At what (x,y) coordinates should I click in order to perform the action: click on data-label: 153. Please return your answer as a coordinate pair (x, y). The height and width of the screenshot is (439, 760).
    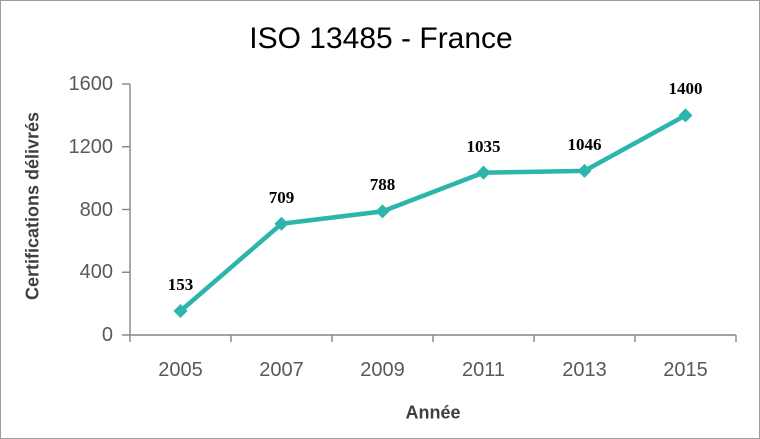
    Looking at the image, I should click on (180, 284).